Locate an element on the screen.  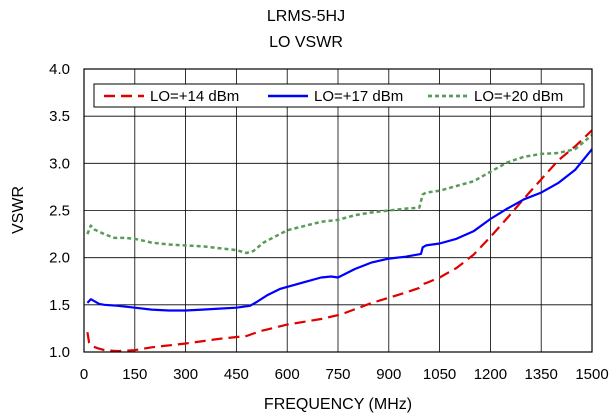
y-axis-title: VSWR is located at coordinates (18, 210).